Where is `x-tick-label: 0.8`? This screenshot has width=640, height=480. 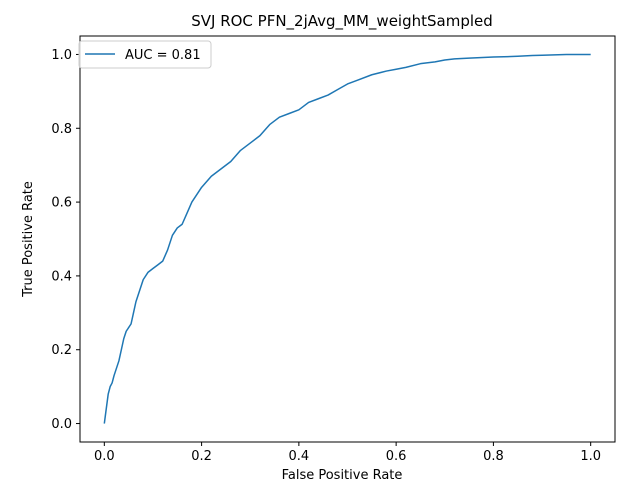 x-tick-label: 0.8 is located at coordinates (493, 456).